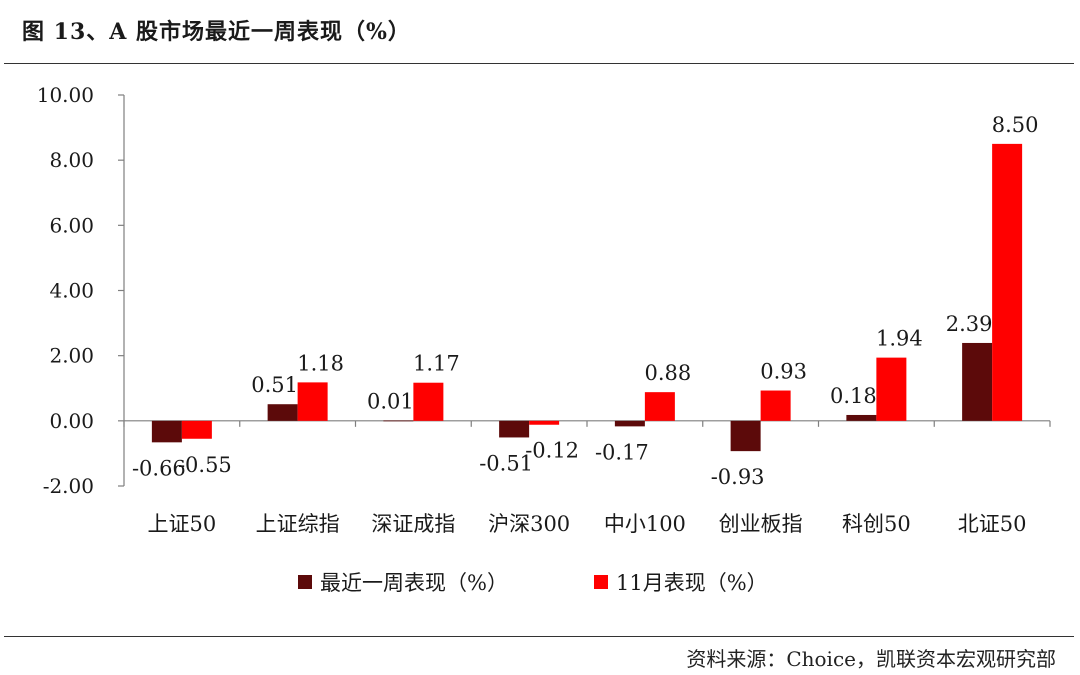 The height and width of the screenshot is (675, 1080). Describe the element at coordinates (783, 372) in the screenshot. I see `monthly-data-label: 0.93` at that location.